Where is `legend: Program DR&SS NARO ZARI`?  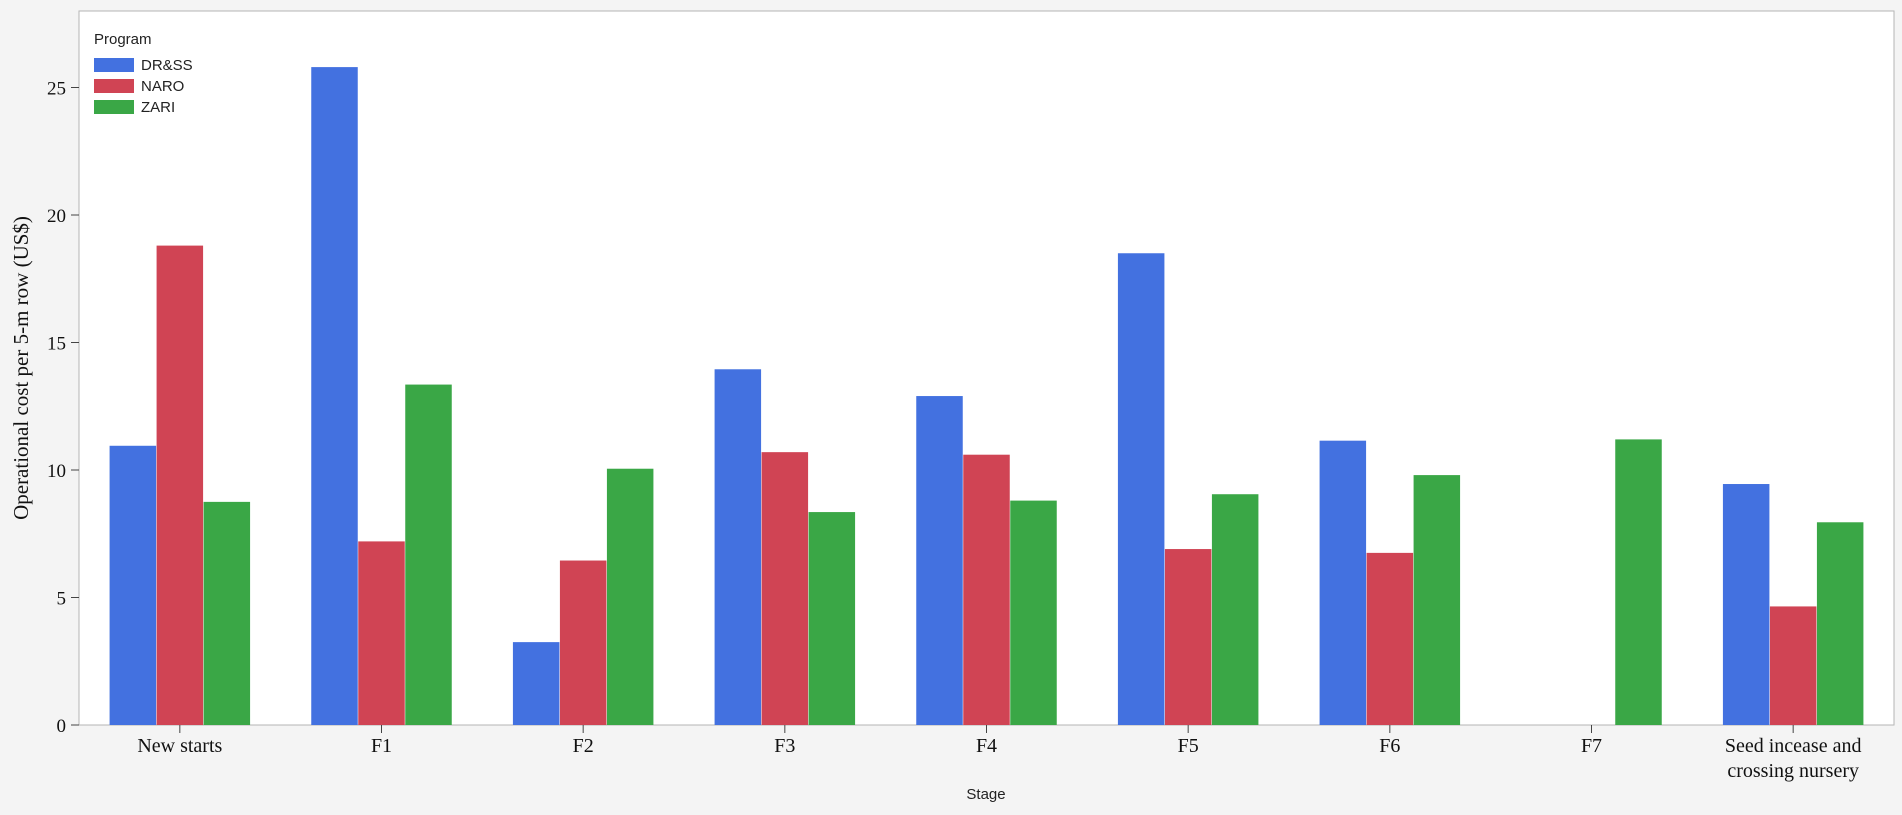 legend: Program DR&SS NARO ZARI is located at coordinates (143, 73).